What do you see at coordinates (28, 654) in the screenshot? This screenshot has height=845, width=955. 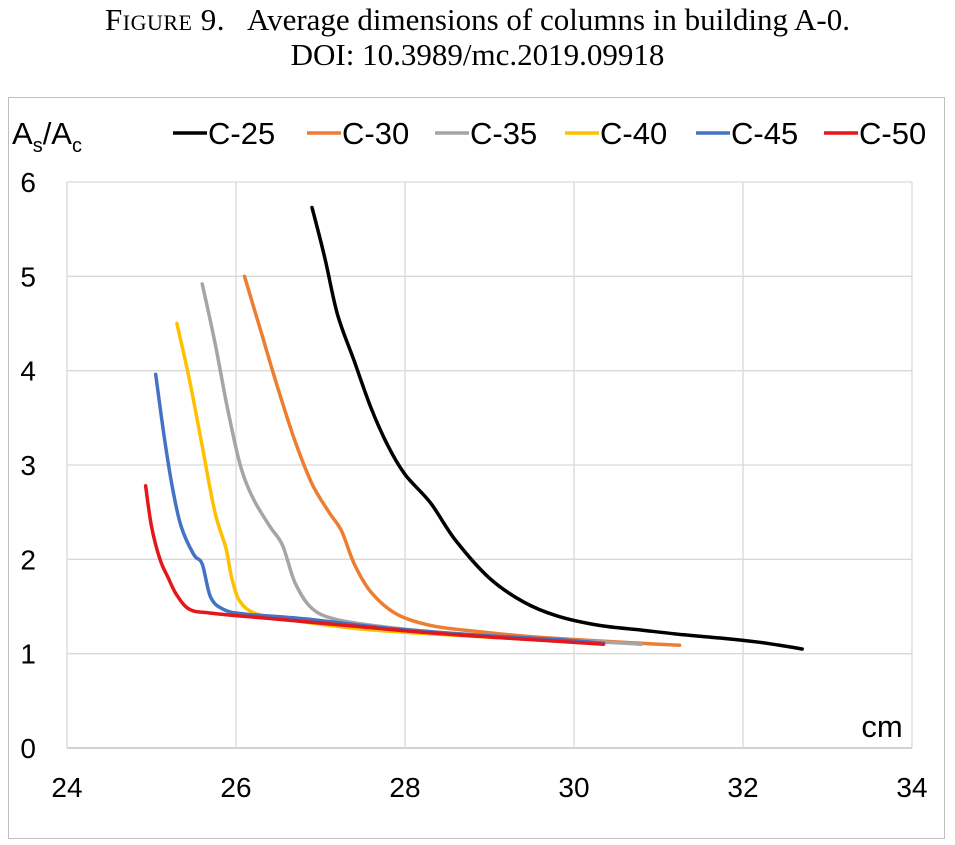 I see `y-tick-label: 1` at bounding box center [28, 654].